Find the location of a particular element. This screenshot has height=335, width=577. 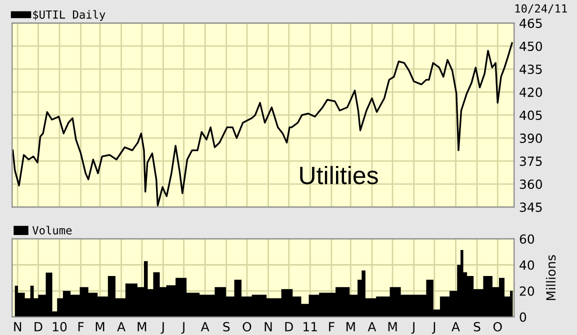

y-tick-label: 450 is located at coordinates (531, 47).